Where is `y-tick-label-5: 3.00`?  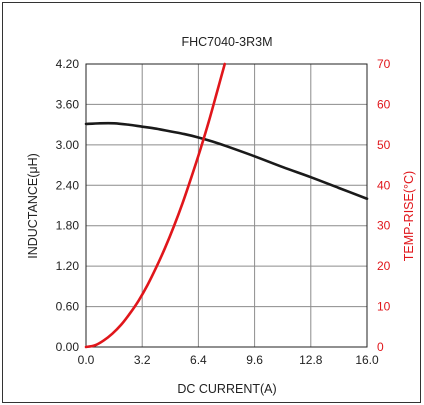
y-tick-label-5: 3.00 is located at coordinates (68, 145).